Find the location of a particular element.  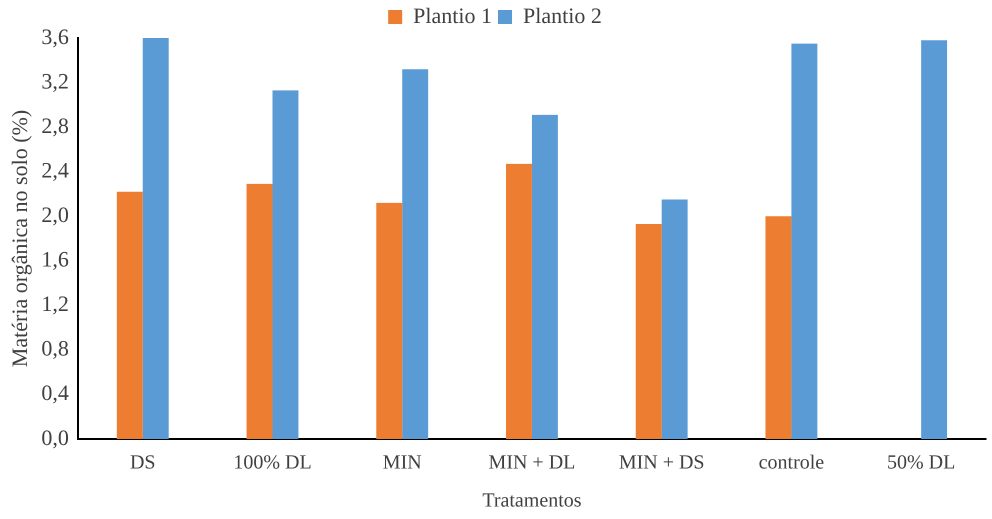

y-tick-label: 3,6 is located at coordinates (55, 36).